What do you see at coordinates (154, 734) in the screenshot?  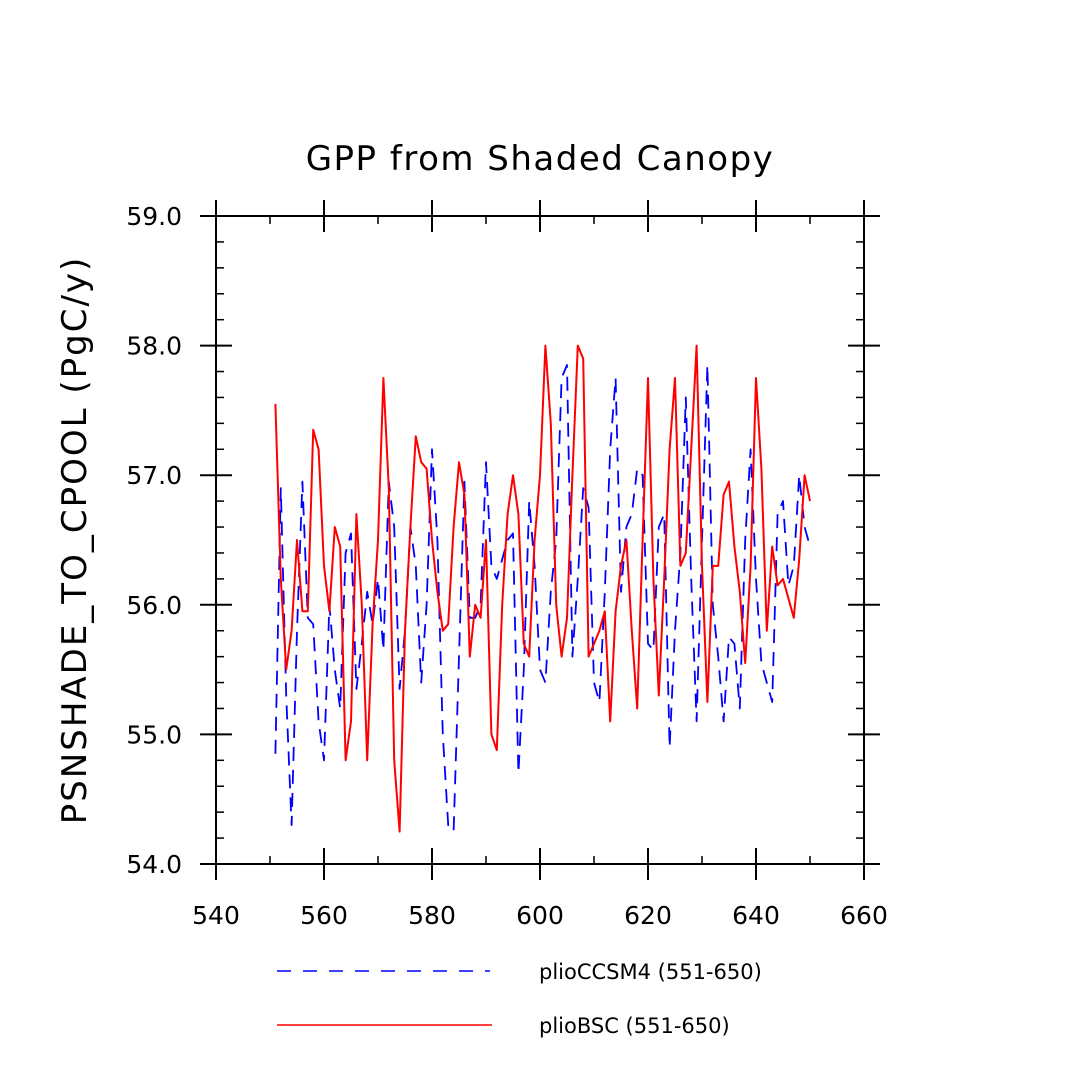 I see `y-tick-label: 55.0` at bounding box center [154, 734].